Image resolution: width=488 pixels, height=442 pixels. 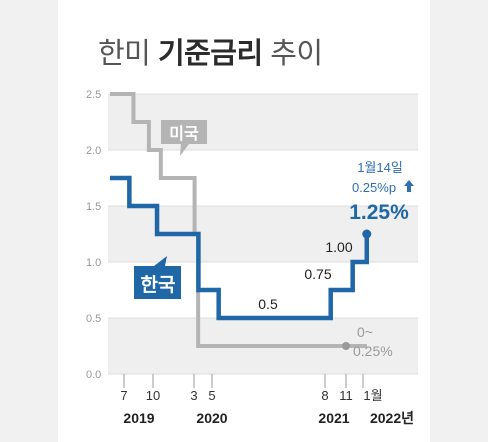 What do you see at coordinates (193, 395) in the screenshot?
I see `x-tick-month: 3` at bounding box center [193, 395].